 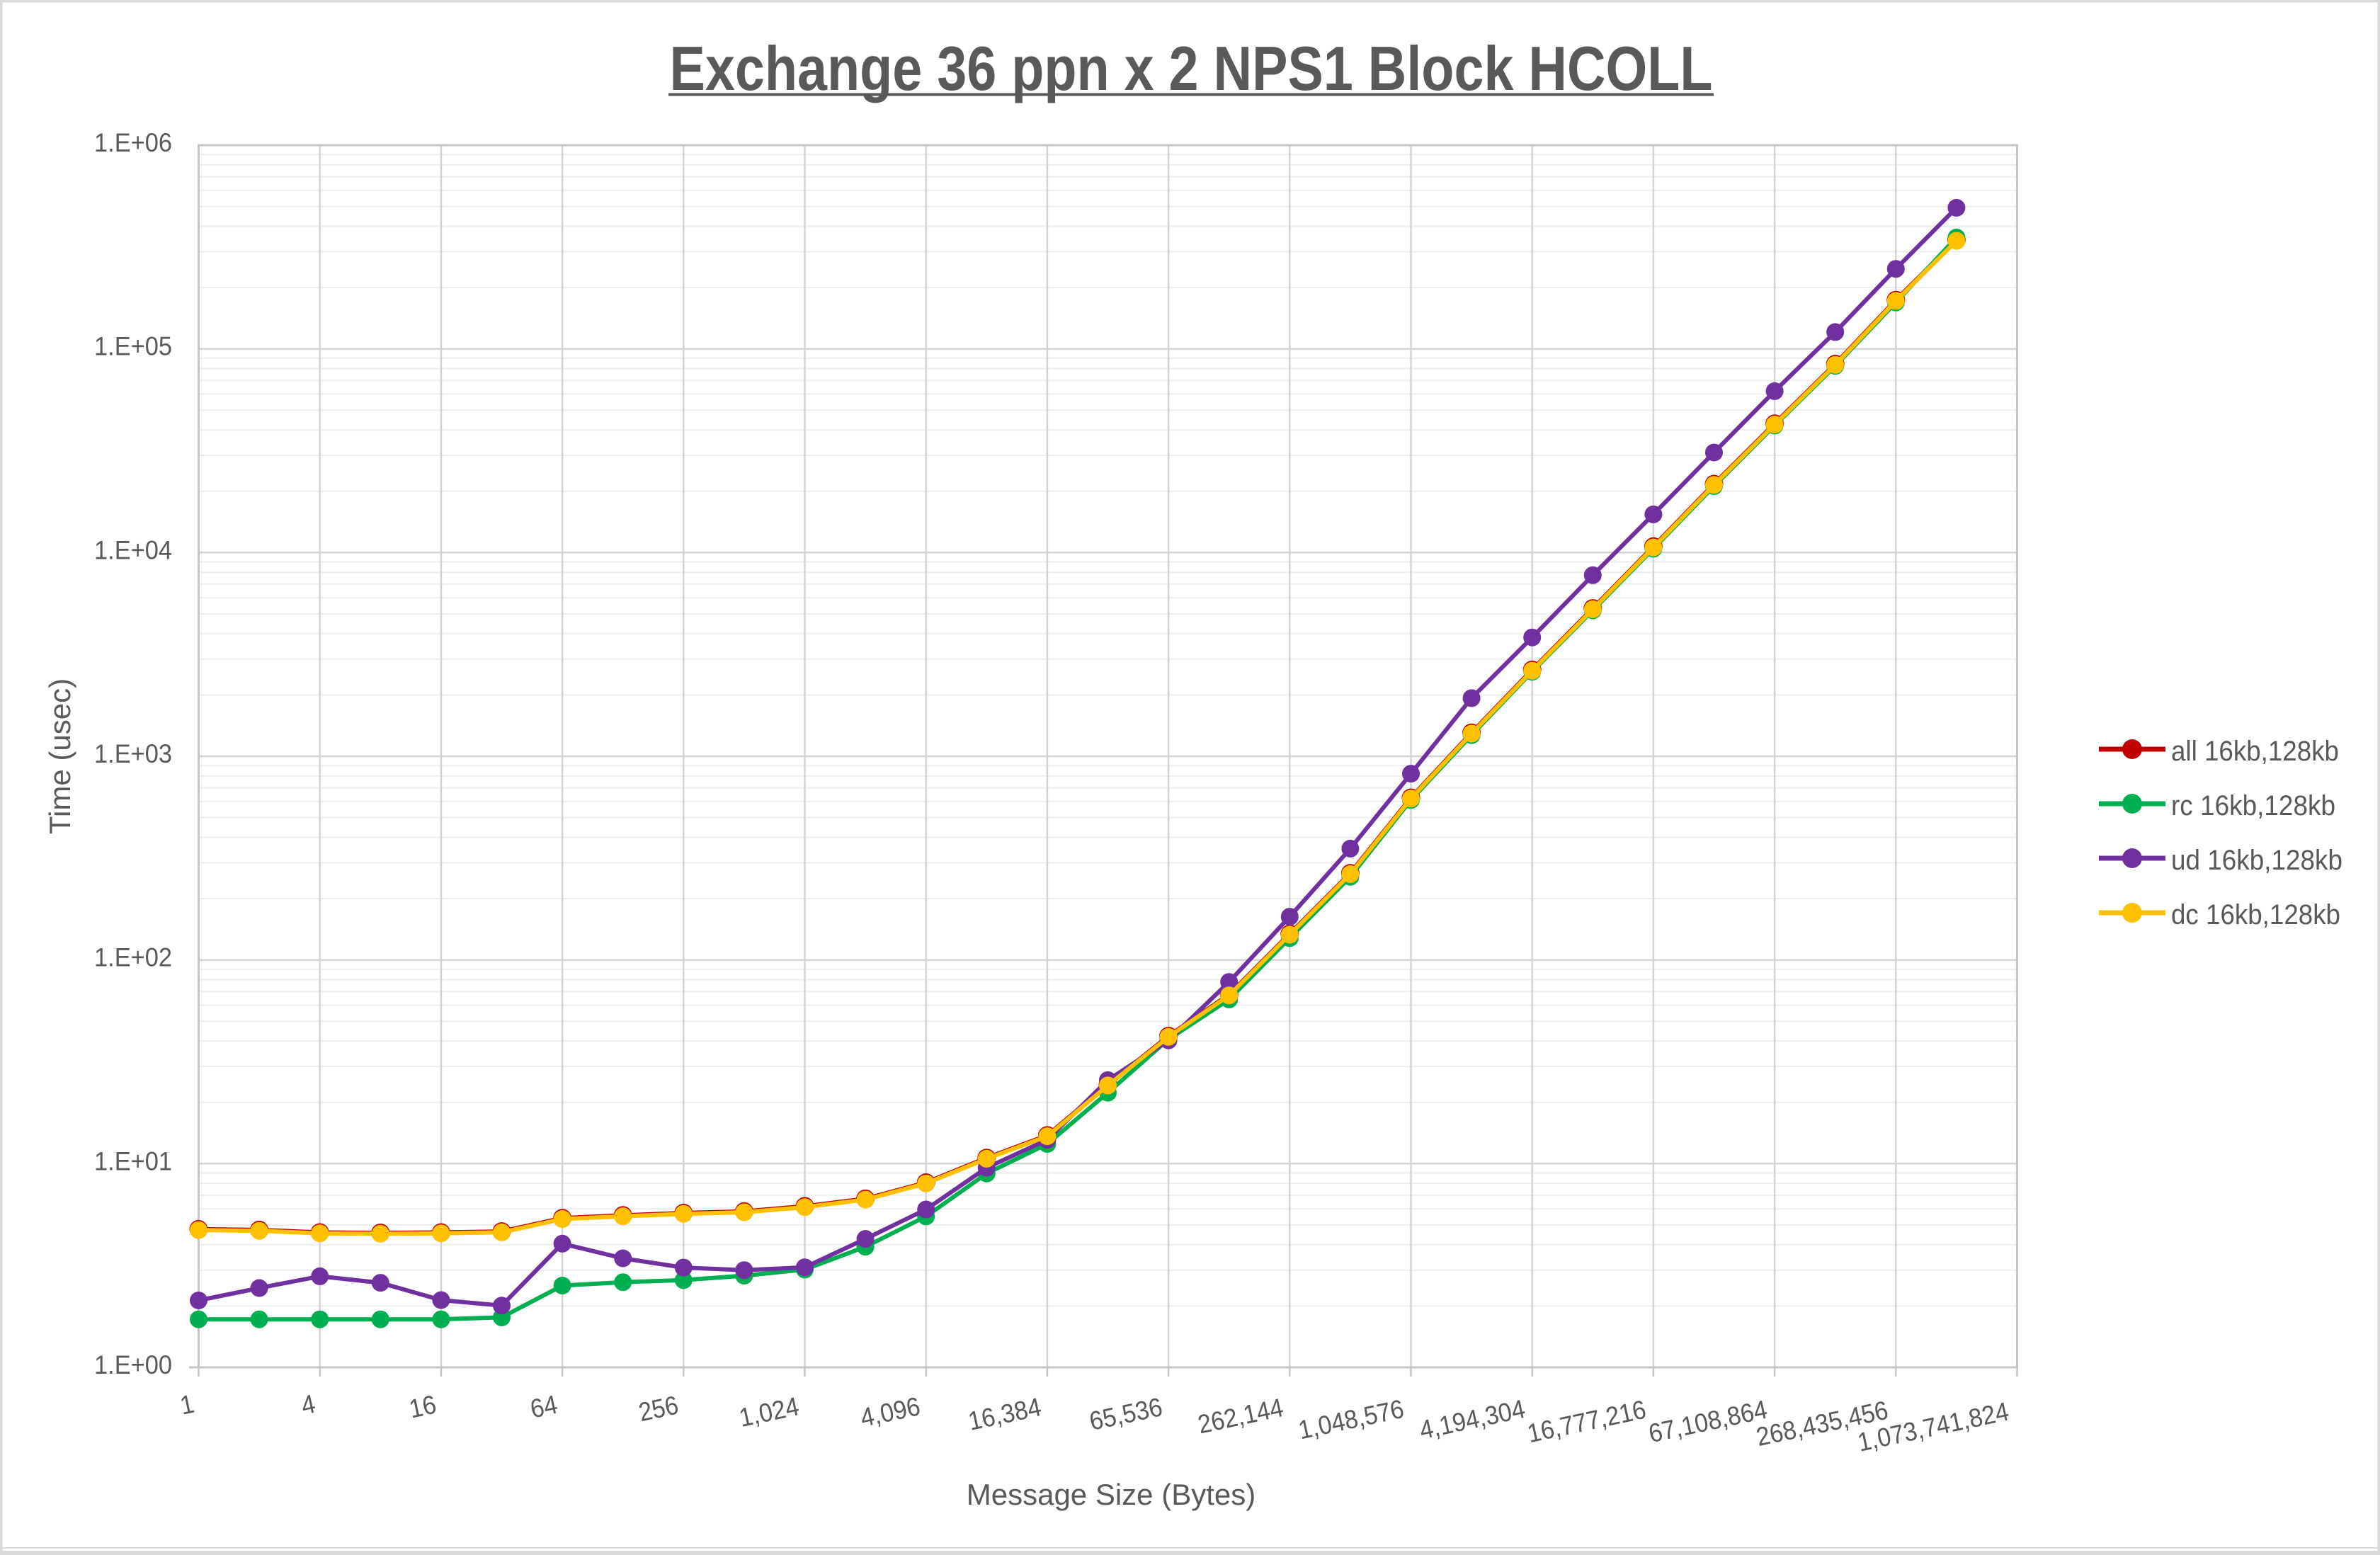 What do you see at coordinates (133, 346) in the screenshot?
I see `svg-text: 1.E+05` at bounding box center [133, 346].